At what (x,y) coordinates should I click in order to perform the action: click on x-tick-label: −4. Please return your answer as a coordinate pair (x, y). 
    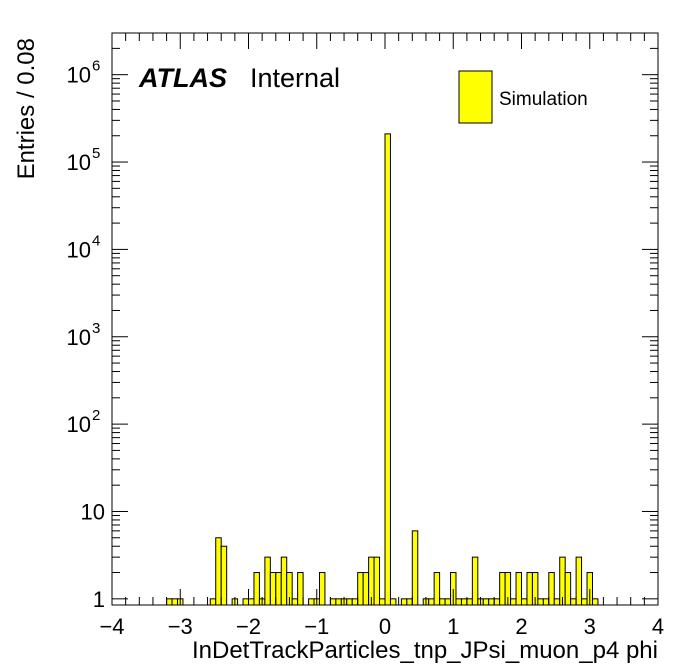
    Looking at the image, I should click on (111, 626).